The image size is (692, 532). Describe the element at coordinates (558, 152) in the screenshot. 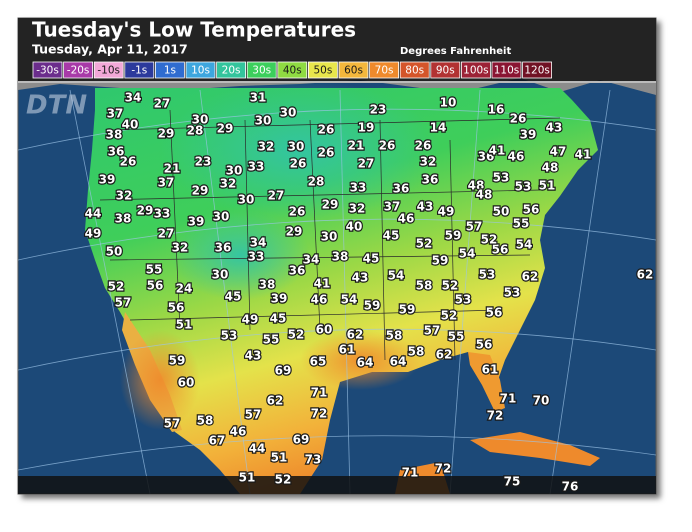

I see `temperature-label: 47` at that location.